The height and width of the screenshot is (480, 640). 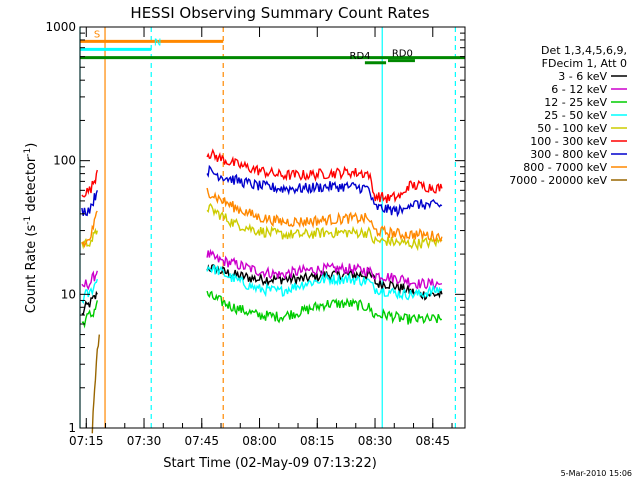 I want to click on y-axis-label-part3: ), so click(x=31, y=145).